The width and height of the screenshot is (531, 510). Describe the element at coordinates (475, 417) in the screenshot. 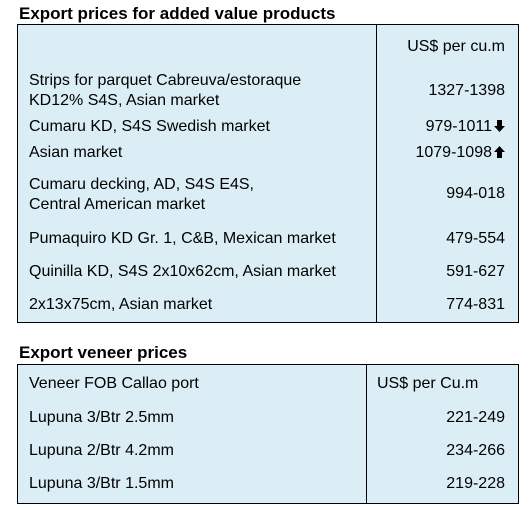

I see `price-range: 221-249` at that location.